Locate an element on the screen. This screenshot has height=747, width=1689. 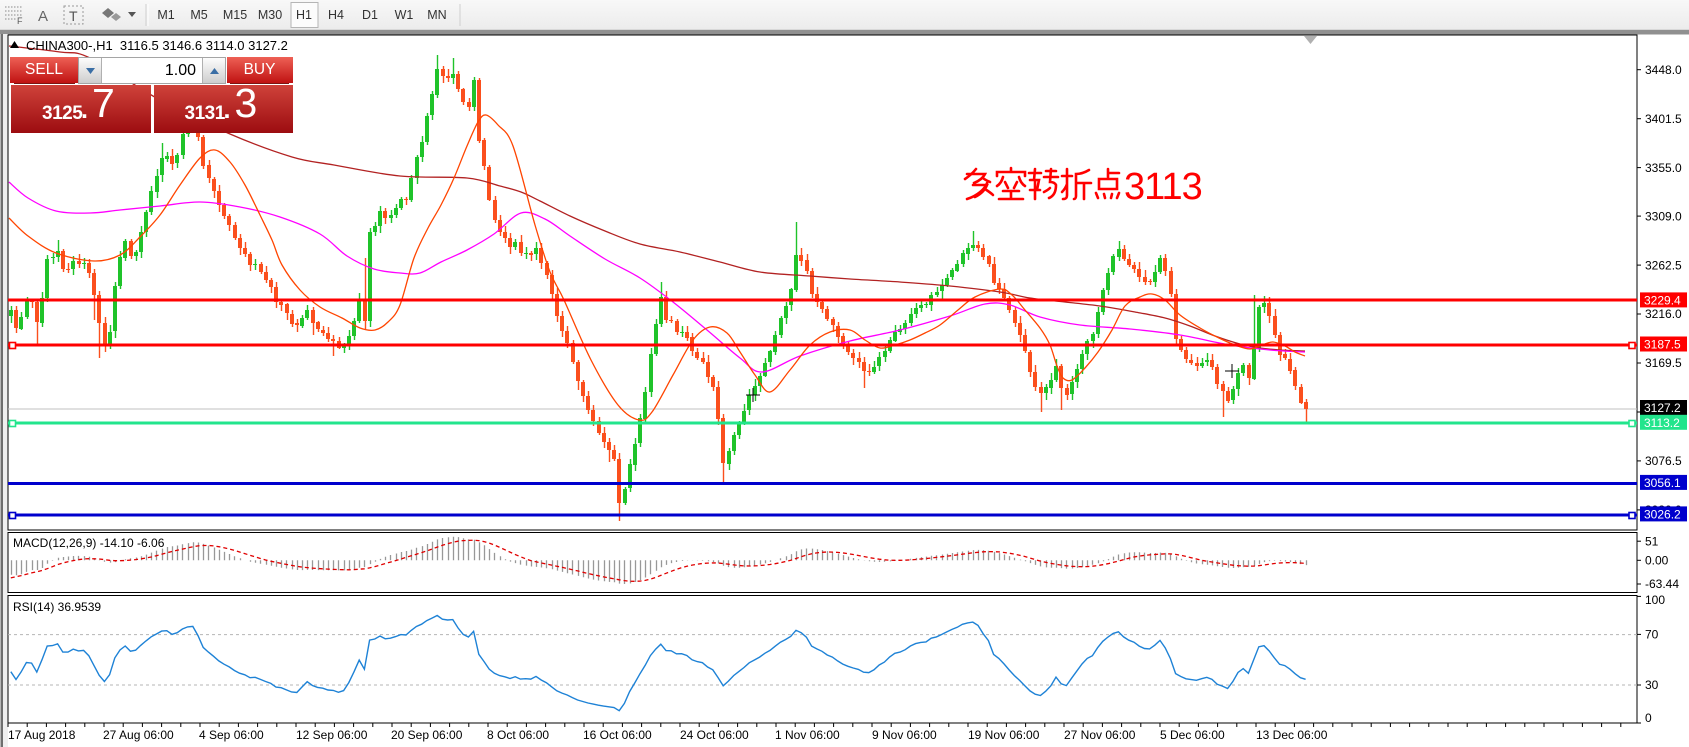
svg-text: 100 is located at coordinates (1655, 600).